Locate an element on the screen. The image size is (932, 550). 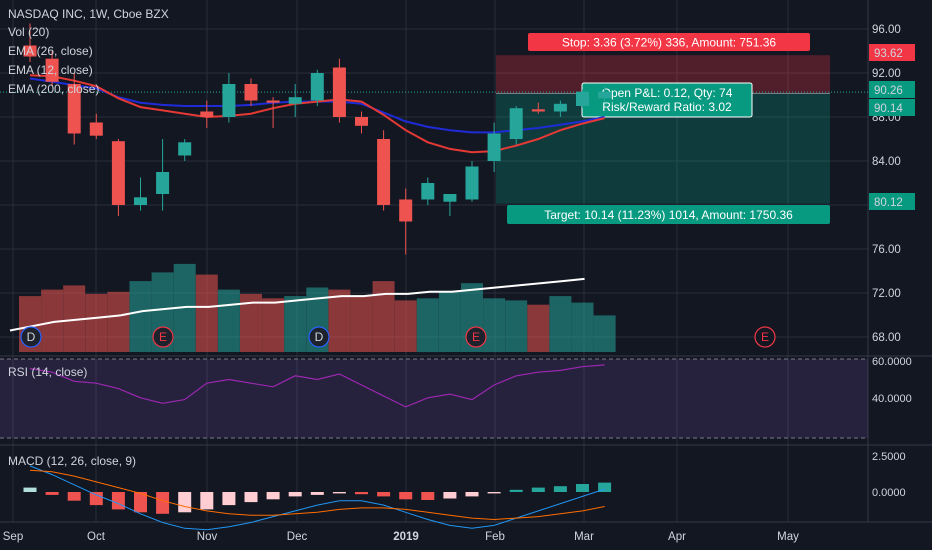
rsi-band is located at coordinates (434, 398).